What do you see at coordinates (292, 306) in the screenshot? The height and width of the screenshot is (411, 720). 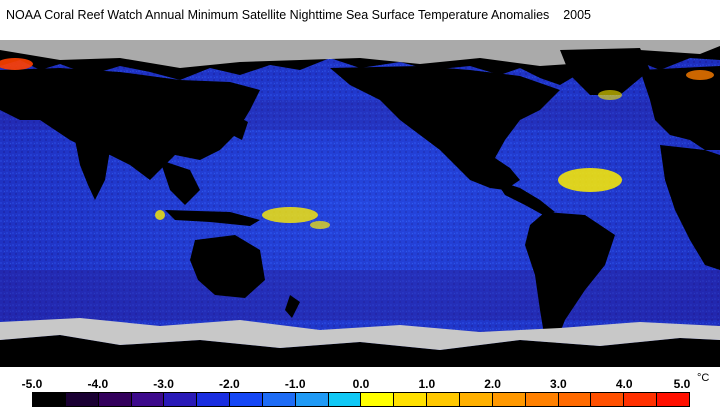 I see `new-zealand` at bounding box center [292, 306].